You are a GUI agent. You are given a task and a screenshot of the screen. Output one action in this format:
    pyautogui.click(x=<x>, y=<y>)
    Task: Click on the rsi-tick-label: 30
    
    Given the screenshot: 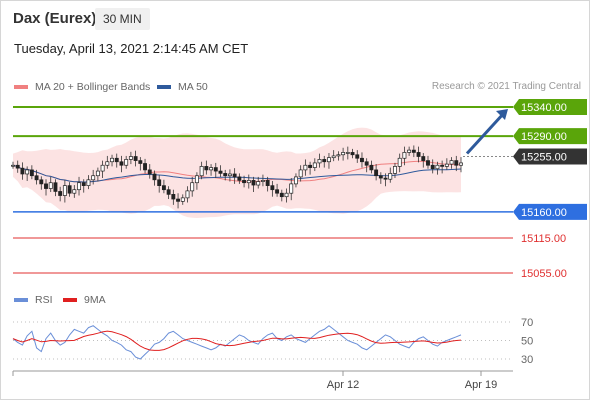 What is the action you would take?
    pyautogui.click(x=527, y=360)
    